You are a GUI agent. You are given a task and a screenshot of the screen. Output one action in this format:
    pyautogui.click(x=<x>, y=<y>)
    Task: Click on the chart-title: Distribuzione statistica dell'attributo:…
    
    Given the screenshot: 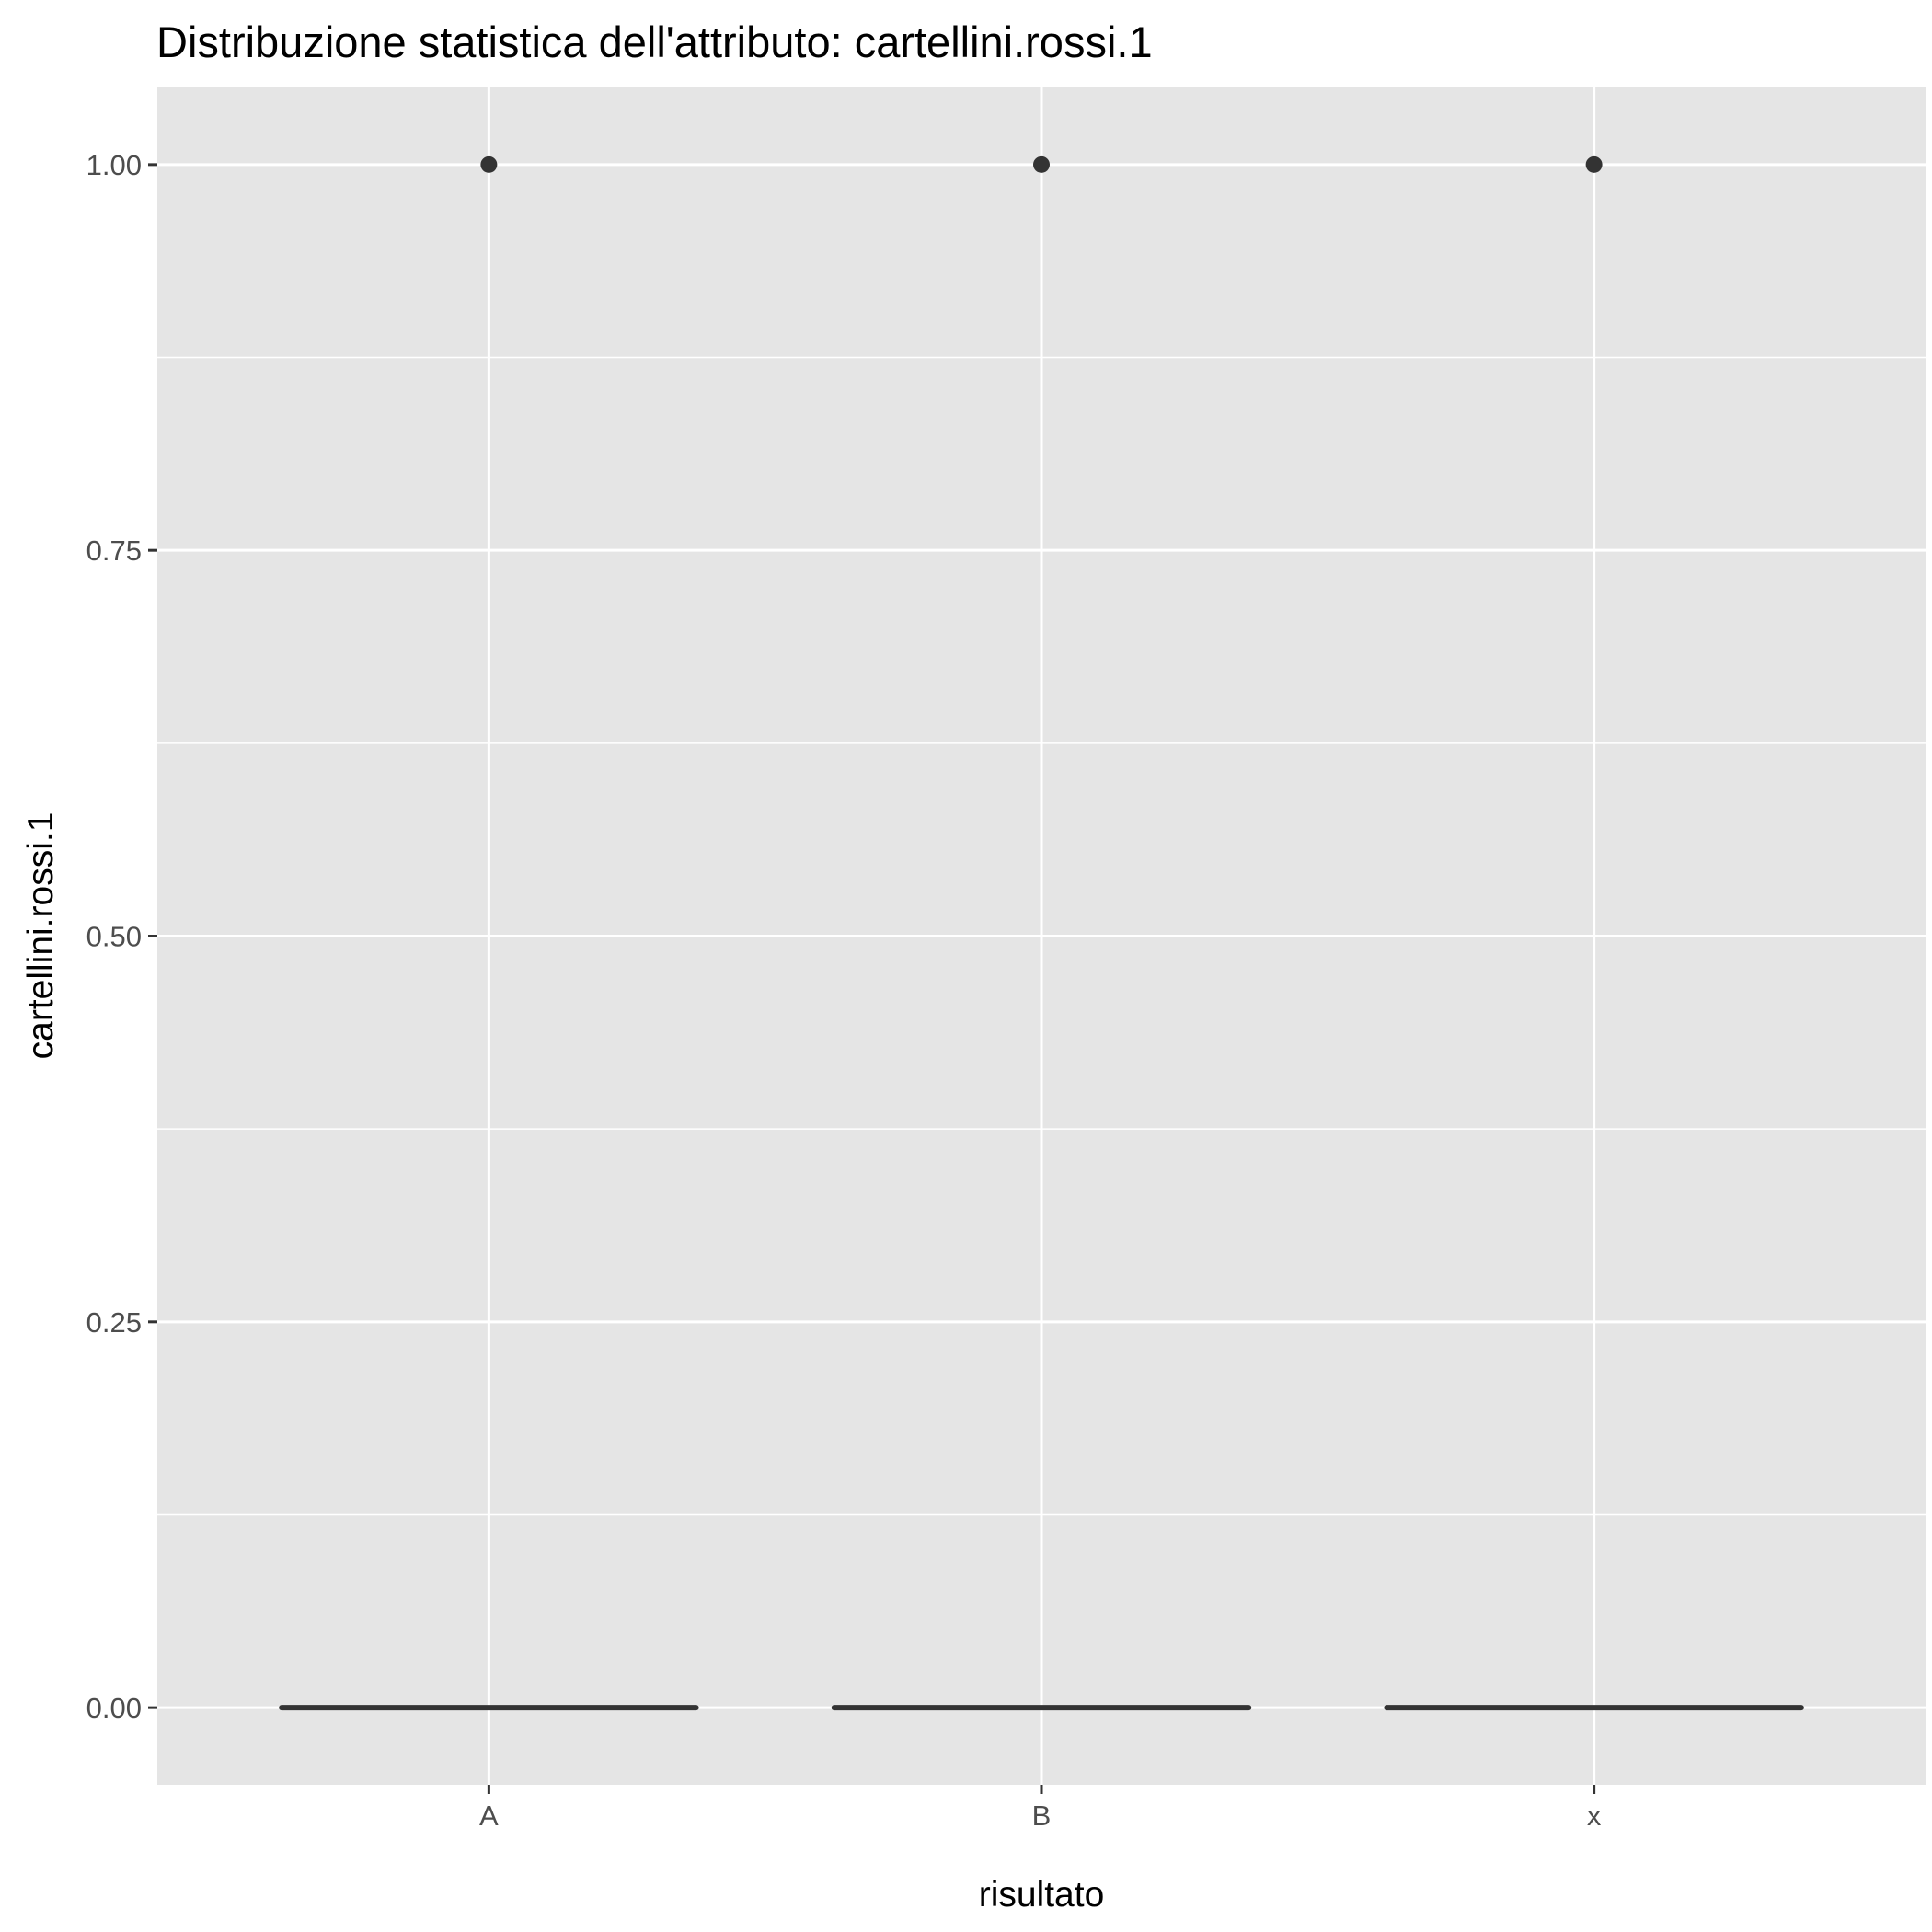 What is the action you would take?
    pyautogui.click(x=654, y=41)
    